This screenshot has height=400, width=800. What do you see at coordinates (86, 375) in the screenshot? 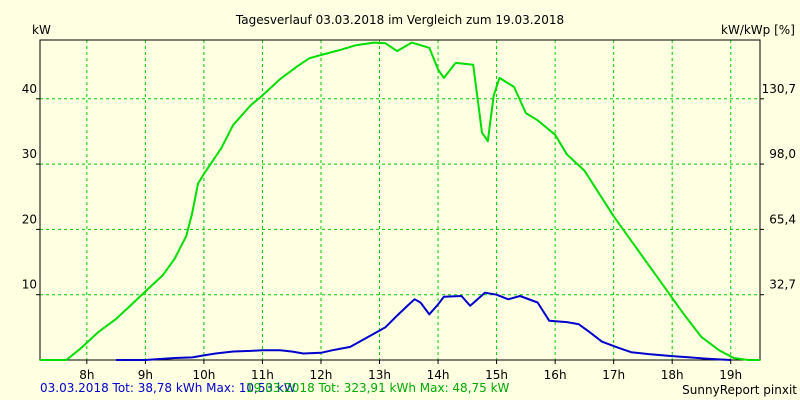
I see `x-tick-label: 8h` at bounding box center [86, 375].